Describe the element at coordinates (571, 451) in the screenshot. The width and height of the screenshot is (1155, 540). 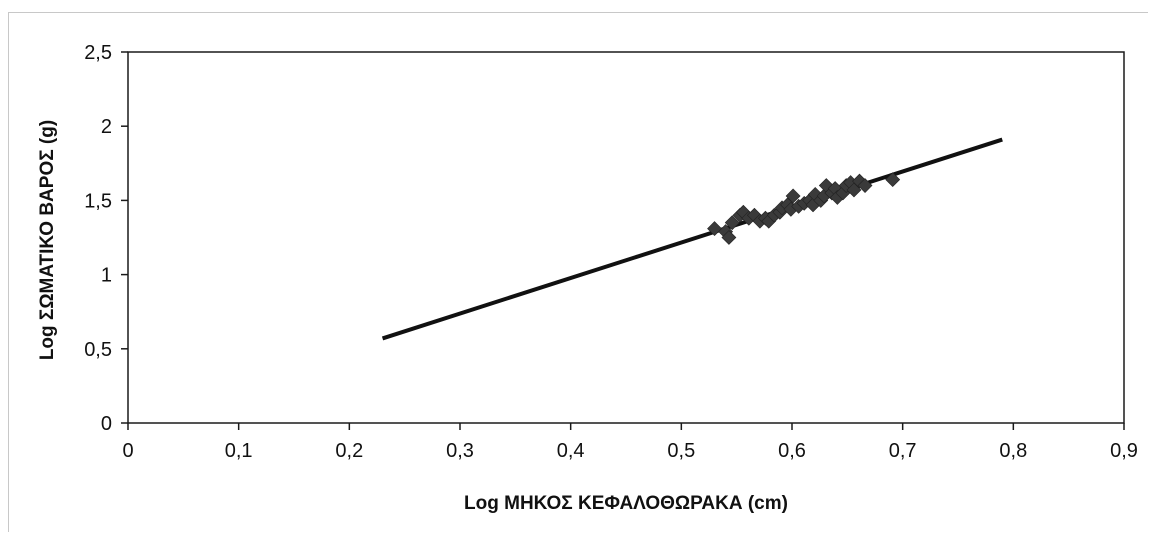
I see `x-tick-label: 0,4` at that location.